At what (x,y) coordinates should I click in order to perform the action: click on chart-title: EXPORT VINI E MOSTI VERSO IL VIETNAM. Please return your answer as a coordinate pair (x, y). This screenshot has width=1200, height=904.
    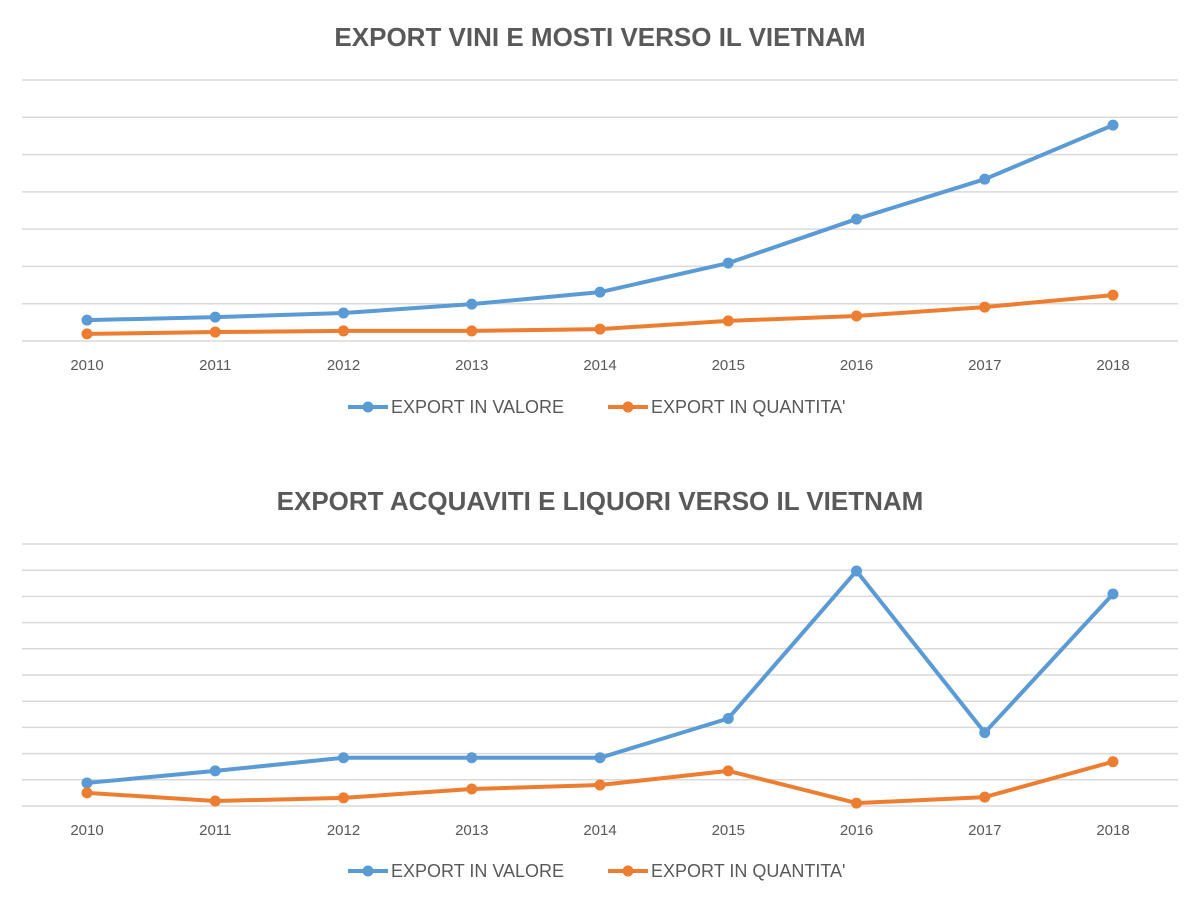
    Looking at the image, I should click on (599, 37).